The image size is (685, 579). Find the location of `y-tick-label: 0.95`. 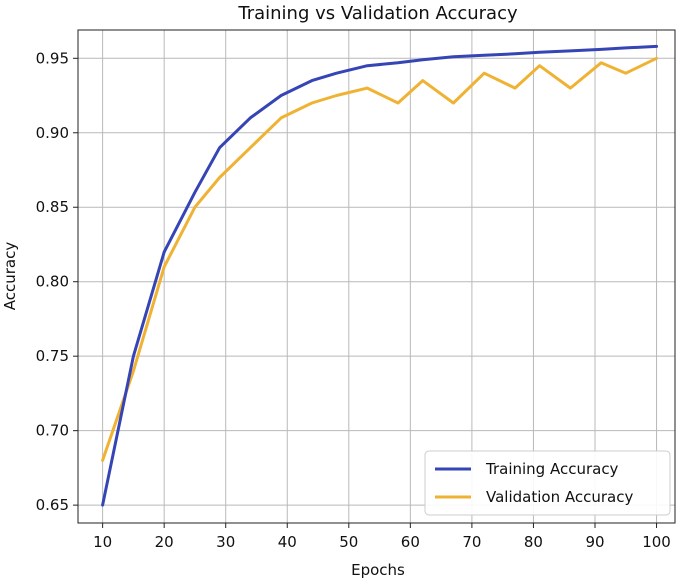

y-tick-label: 0.95 is located at coordinates (52, 58).